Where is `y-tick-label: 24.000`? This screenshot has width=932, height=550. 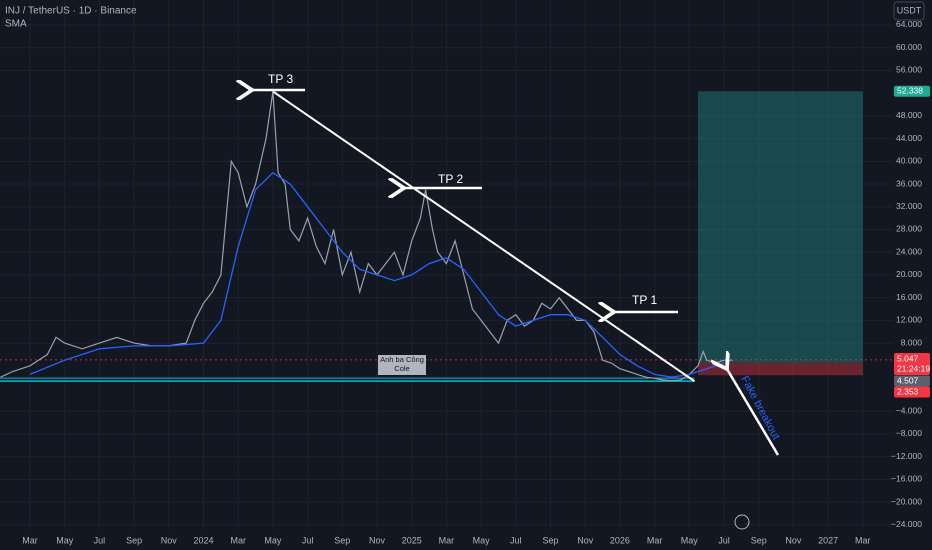
y-tick-label: 24.000 is located at coordinates (909, 251).